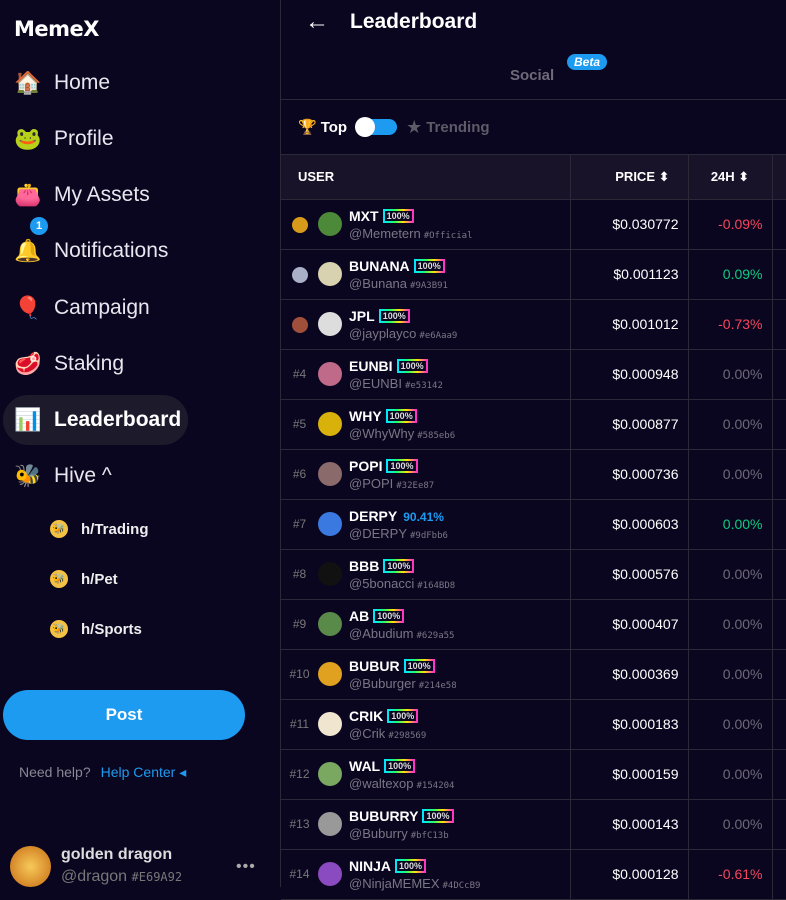  I want to click on sidebar-item-home: 🏠 Home, so click(56, 83).